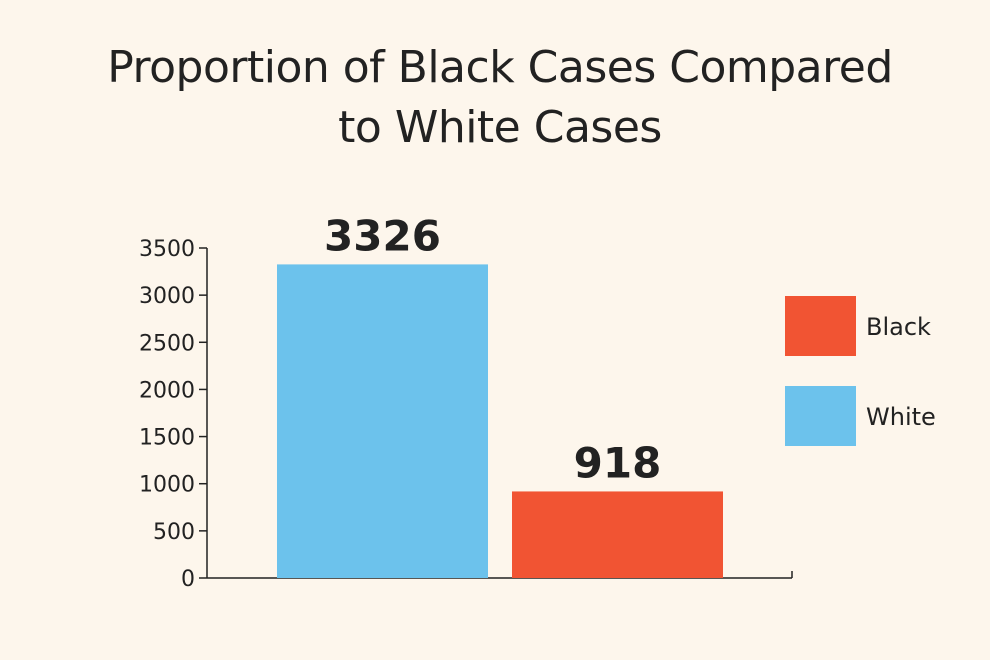 The width and height of the screenshot is (990, 660). Describe the element at coordinates (618, 462) in the screenshot. I see `data-label-black: 918` at that location.